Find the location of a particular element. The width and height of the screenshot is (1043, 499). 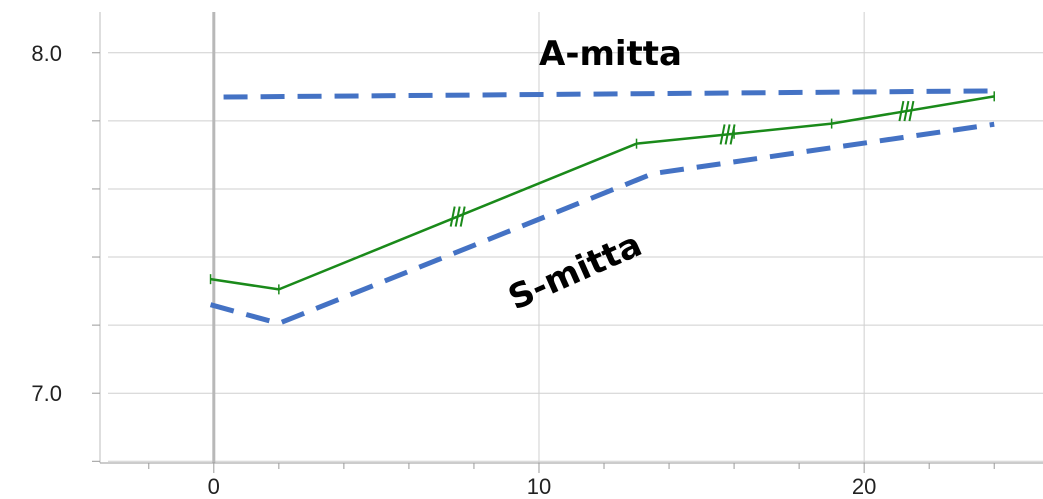

x-tick-label: 10 is located at coordinates (539, 486).